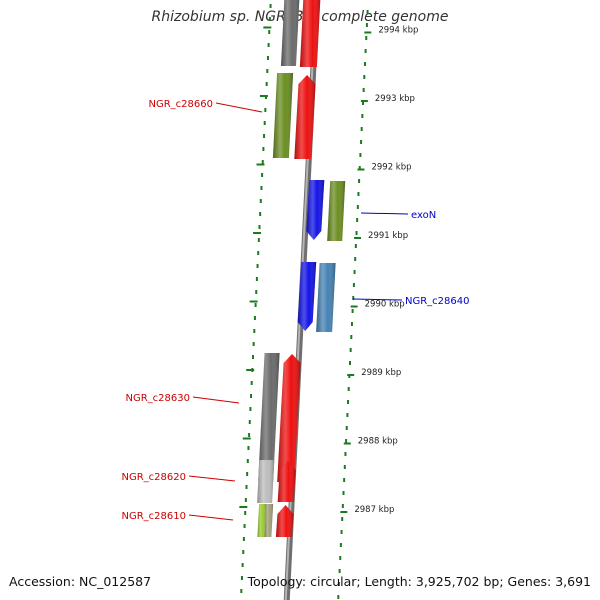 The height and width of the screenshot is (600, 600). I want to click on tick-label: 2993 kbp, so click(395, 99).